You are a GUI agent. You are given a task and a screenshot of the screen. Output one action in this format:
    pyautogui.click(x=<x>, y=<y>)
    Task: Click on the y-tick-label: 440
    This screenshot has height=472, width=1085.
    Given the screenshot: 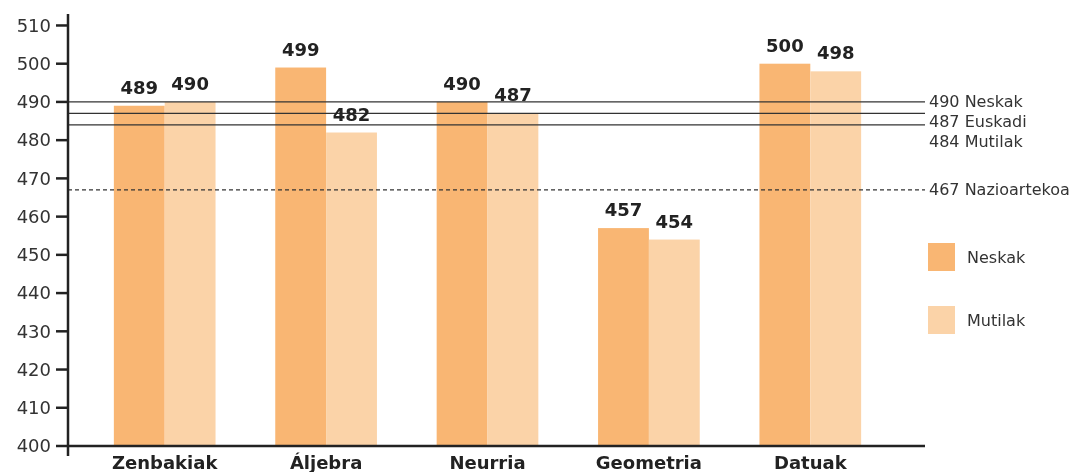 What is the action you would take?
    pyautogui.click(x=33, y=293)
    